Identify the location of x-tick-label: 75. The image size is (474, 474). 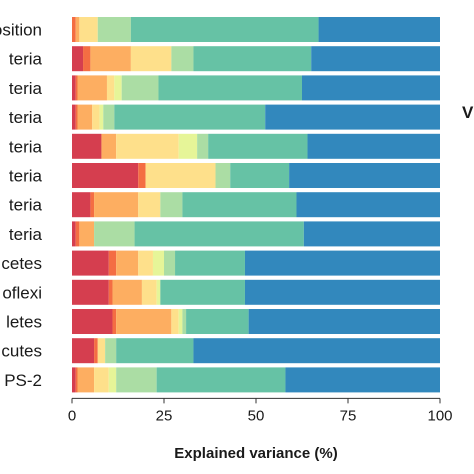
(348, 415).